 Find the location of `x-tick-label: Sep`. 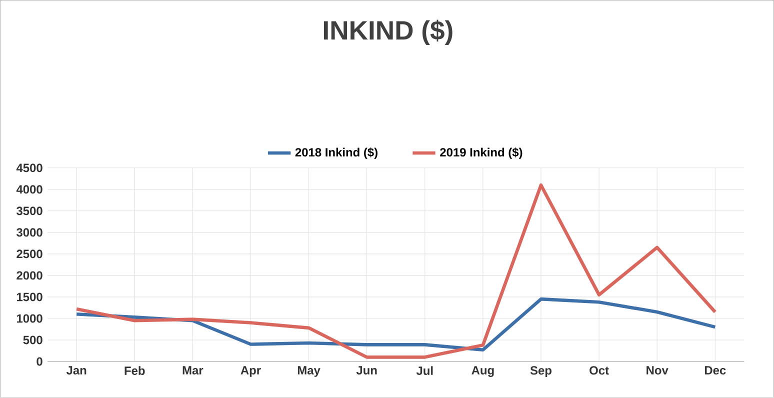

x-tick-label: Sep is located at coordinates (541, 372).